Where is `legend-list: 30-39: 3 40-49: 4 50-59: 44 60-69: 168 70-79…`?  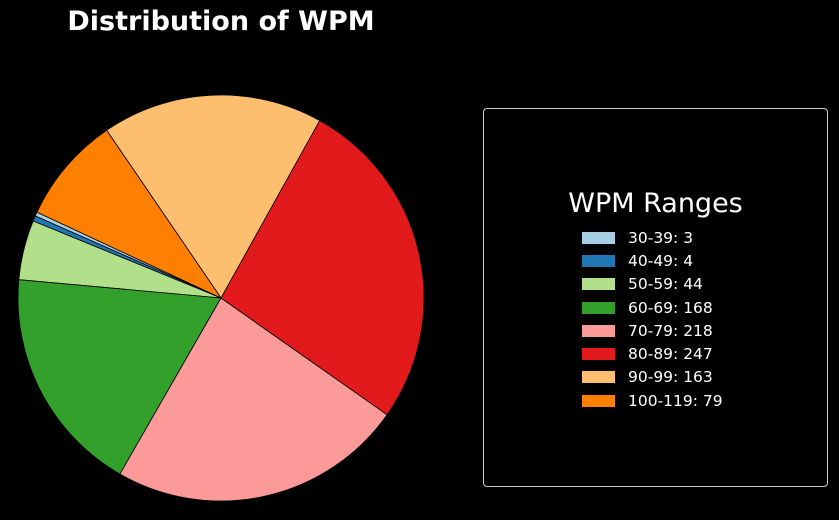
legend-list: 30-39: 3 40-49: 4 50-59: 44 60-69: 168 70-79… is located at coordinates (652, 319).